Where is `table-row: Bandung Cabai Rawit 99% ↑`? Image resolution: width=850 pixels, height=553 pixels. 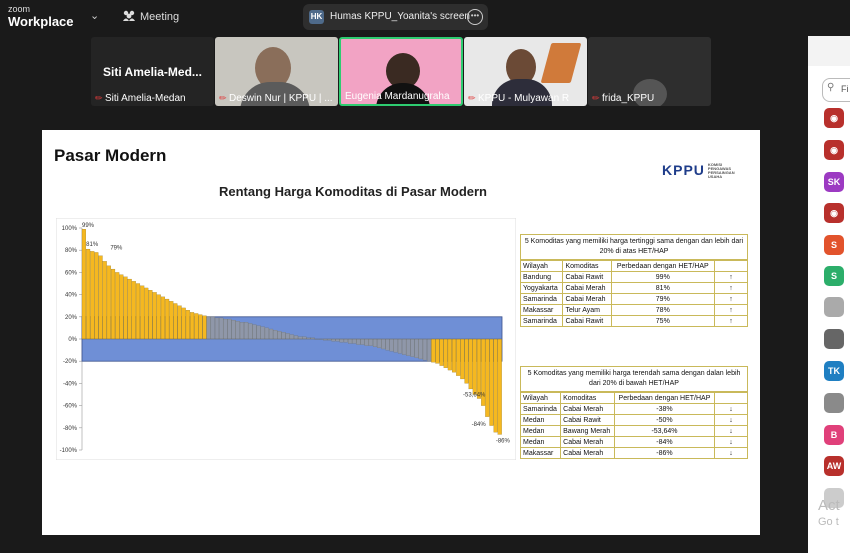
table-row: Bandung Cabai Rawit 99% ↑ is located at coordinates (633, 277).